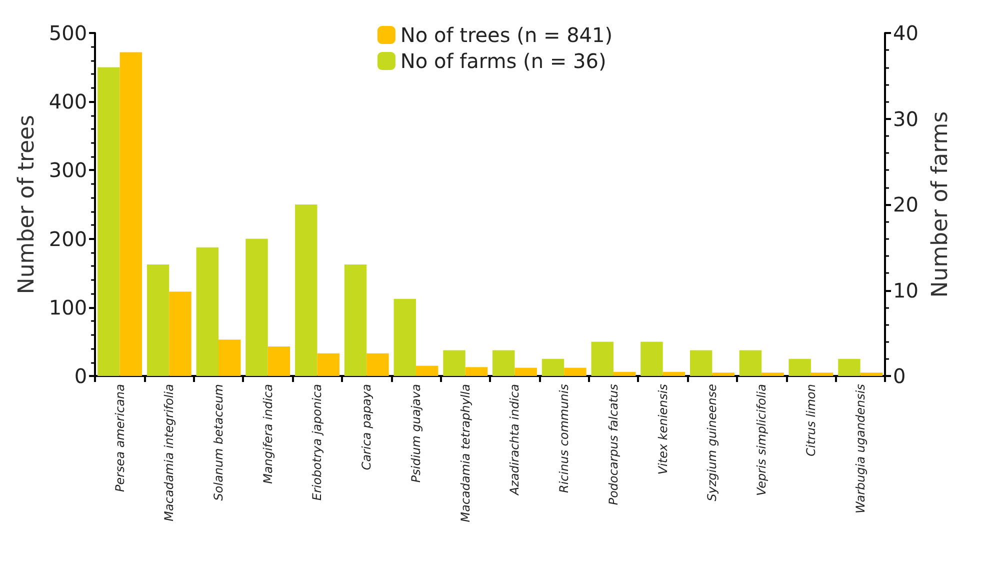 The width and height of the screenshot is (990, 567). Describe the element at coordinates (415, 433) in the screenshot. I see `x-tick-label: Psidium guajava` at that location.